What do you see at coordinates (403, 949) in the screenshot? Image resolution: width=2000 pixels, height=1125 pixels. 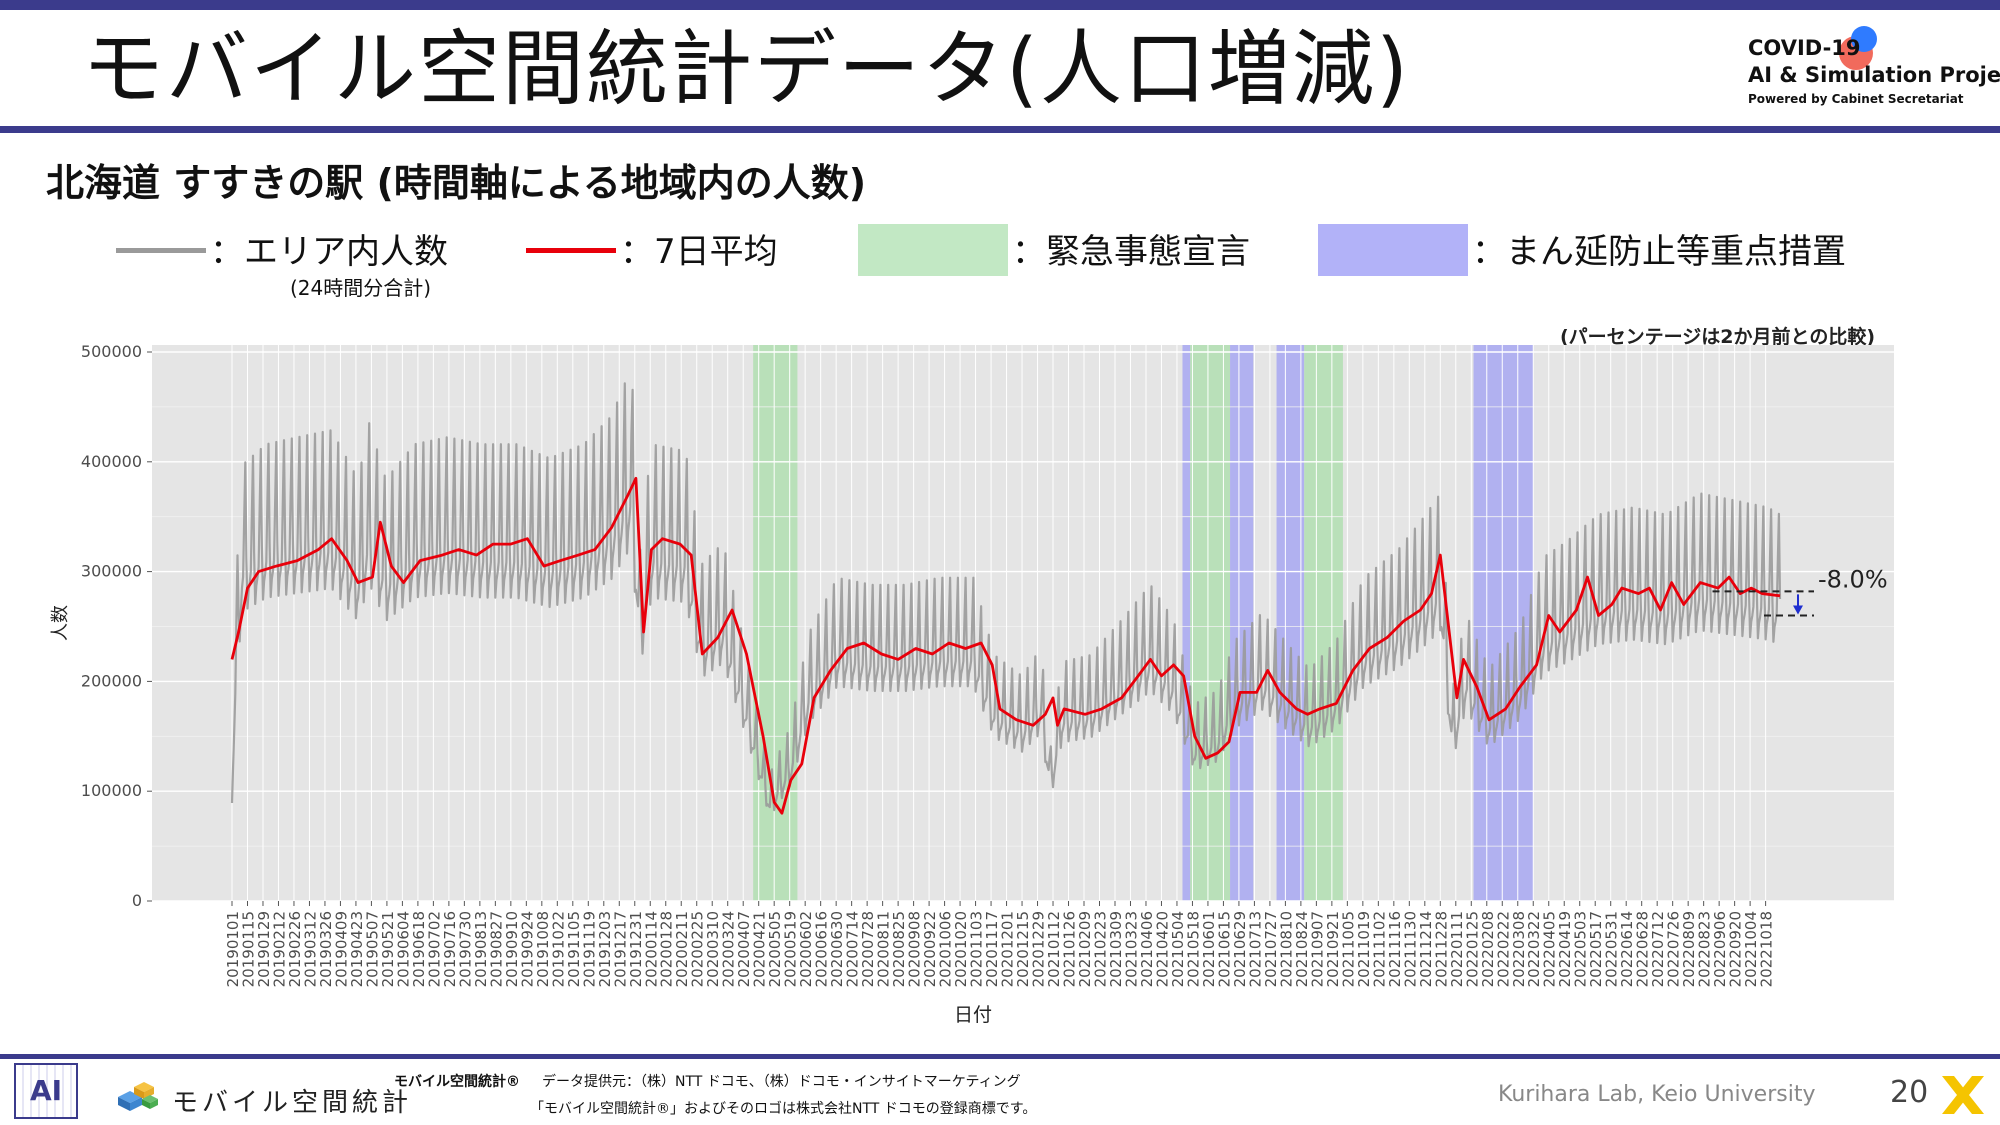 I see `x-tick-label: 20190604` at bounding box center [403, 949].